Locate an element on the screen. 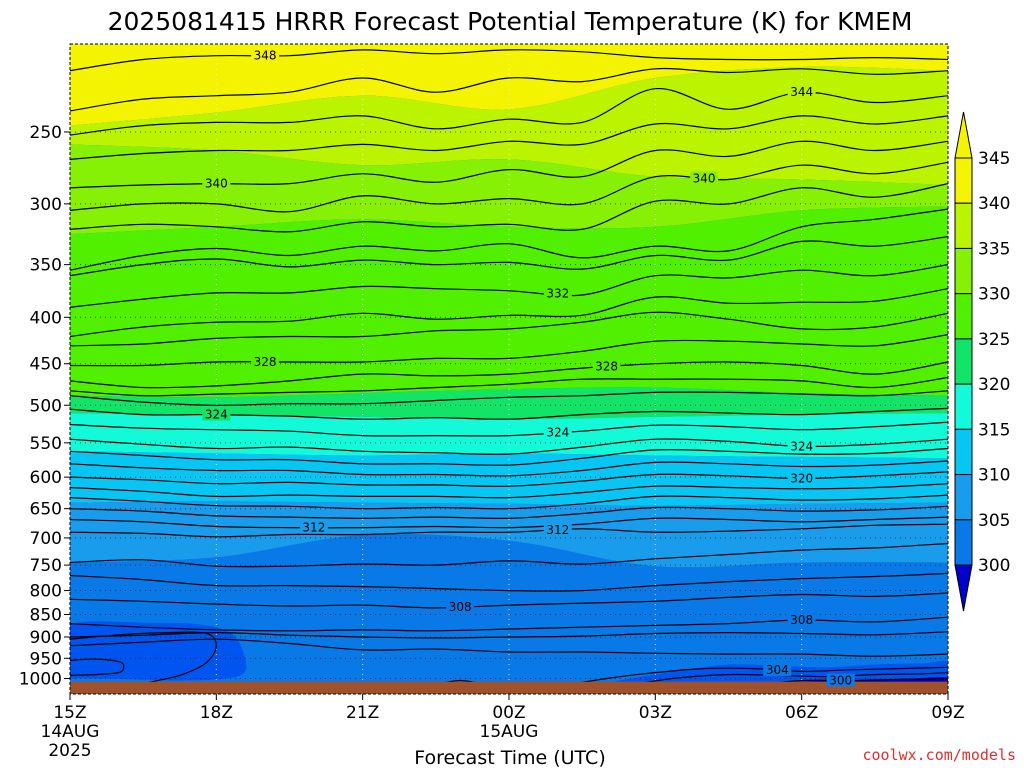 The height and width of the screenshot is (768, 1024). contour-label-328: 328 is located at coordinates (265, 362).